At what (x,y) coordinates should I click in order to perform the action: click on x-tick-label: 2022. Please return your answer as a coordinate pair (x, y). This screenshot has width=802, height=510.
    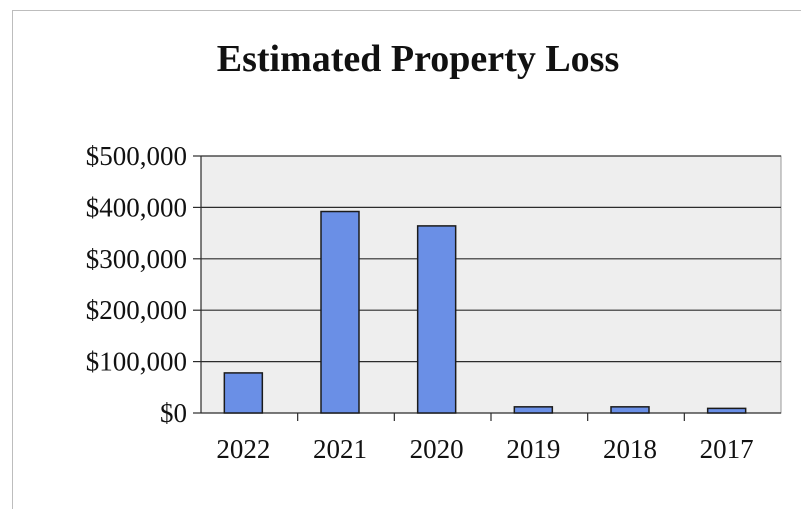
    Looking at the image, I should click on (243, 449).